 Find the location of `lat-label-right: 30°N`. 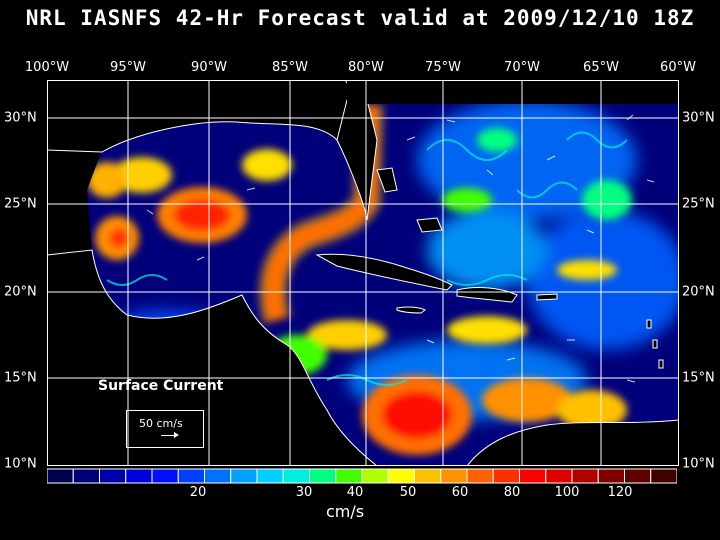

lat-label-right: 30°N is located at coordinates (698, 118).